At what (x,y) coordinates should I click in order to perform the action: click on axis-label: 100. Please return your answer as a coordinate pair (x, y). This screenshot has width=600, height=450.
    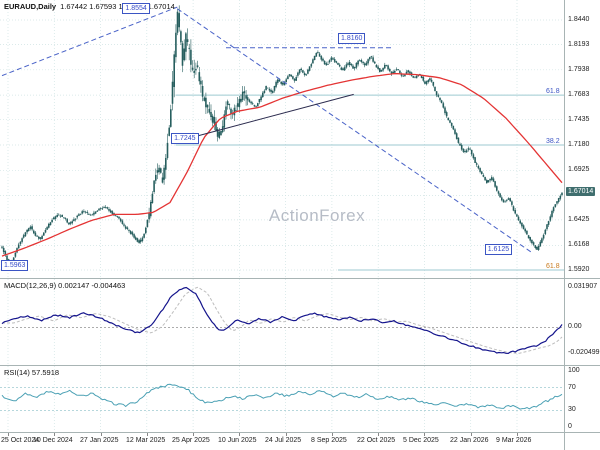
    Looking at the image, I should click on (574, 370).